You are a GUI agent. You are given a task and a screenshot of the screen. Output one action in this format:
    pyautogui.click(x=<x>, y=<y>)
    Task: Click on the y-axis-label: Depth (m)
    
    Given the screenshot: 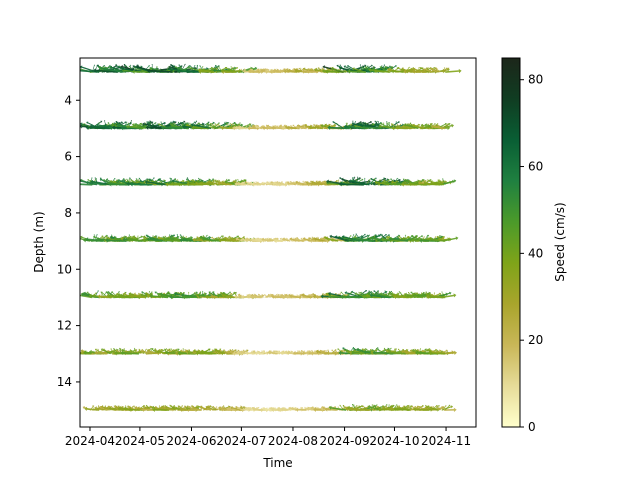 What is the action you would take?
    pyautogui.click(x=39, y=241)
    